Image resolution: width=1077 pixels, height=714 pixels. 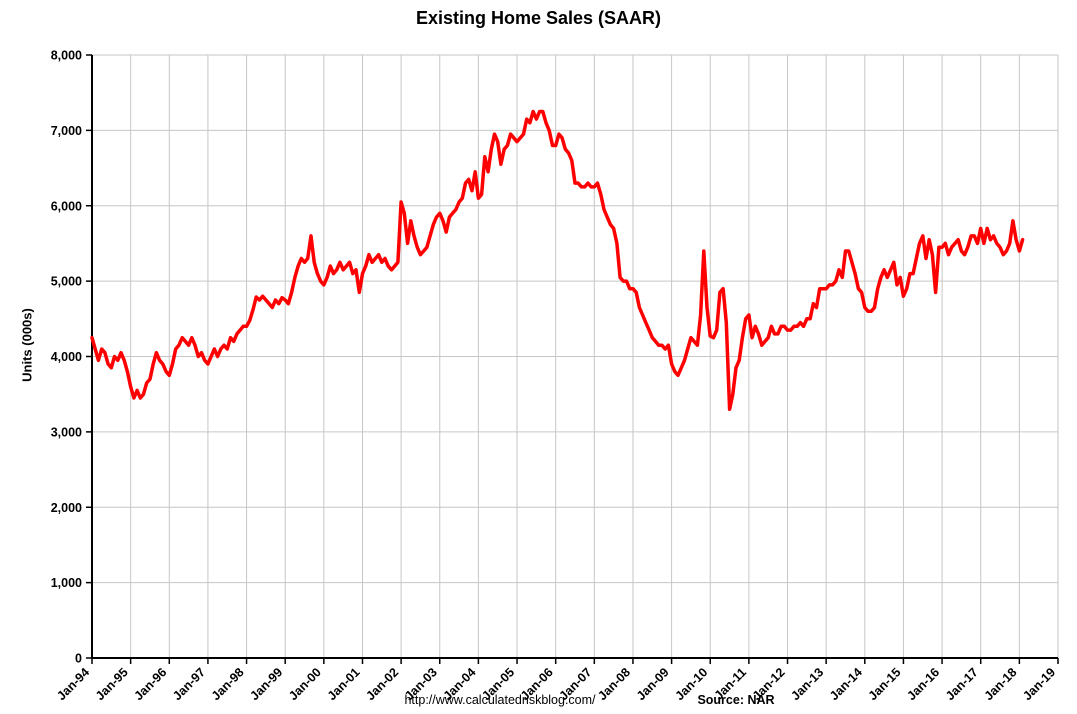 I want to click on chart-title: Existing Home Sales (SAAR), so click(x=538, y=18).